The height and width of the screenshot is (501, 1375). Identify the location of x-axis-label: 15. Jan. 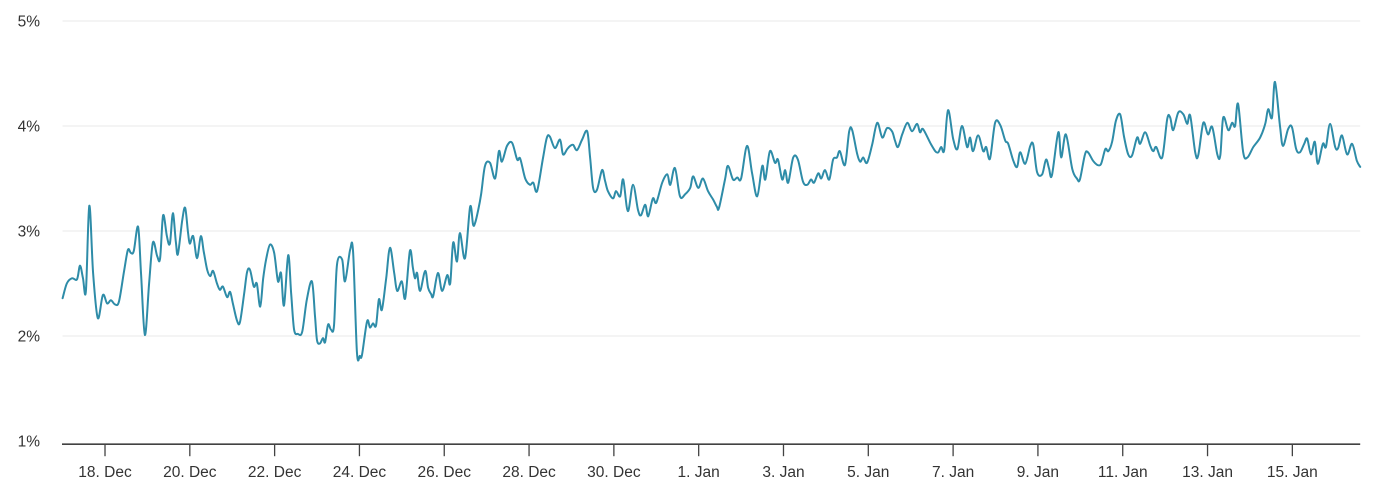
(1292, 472).